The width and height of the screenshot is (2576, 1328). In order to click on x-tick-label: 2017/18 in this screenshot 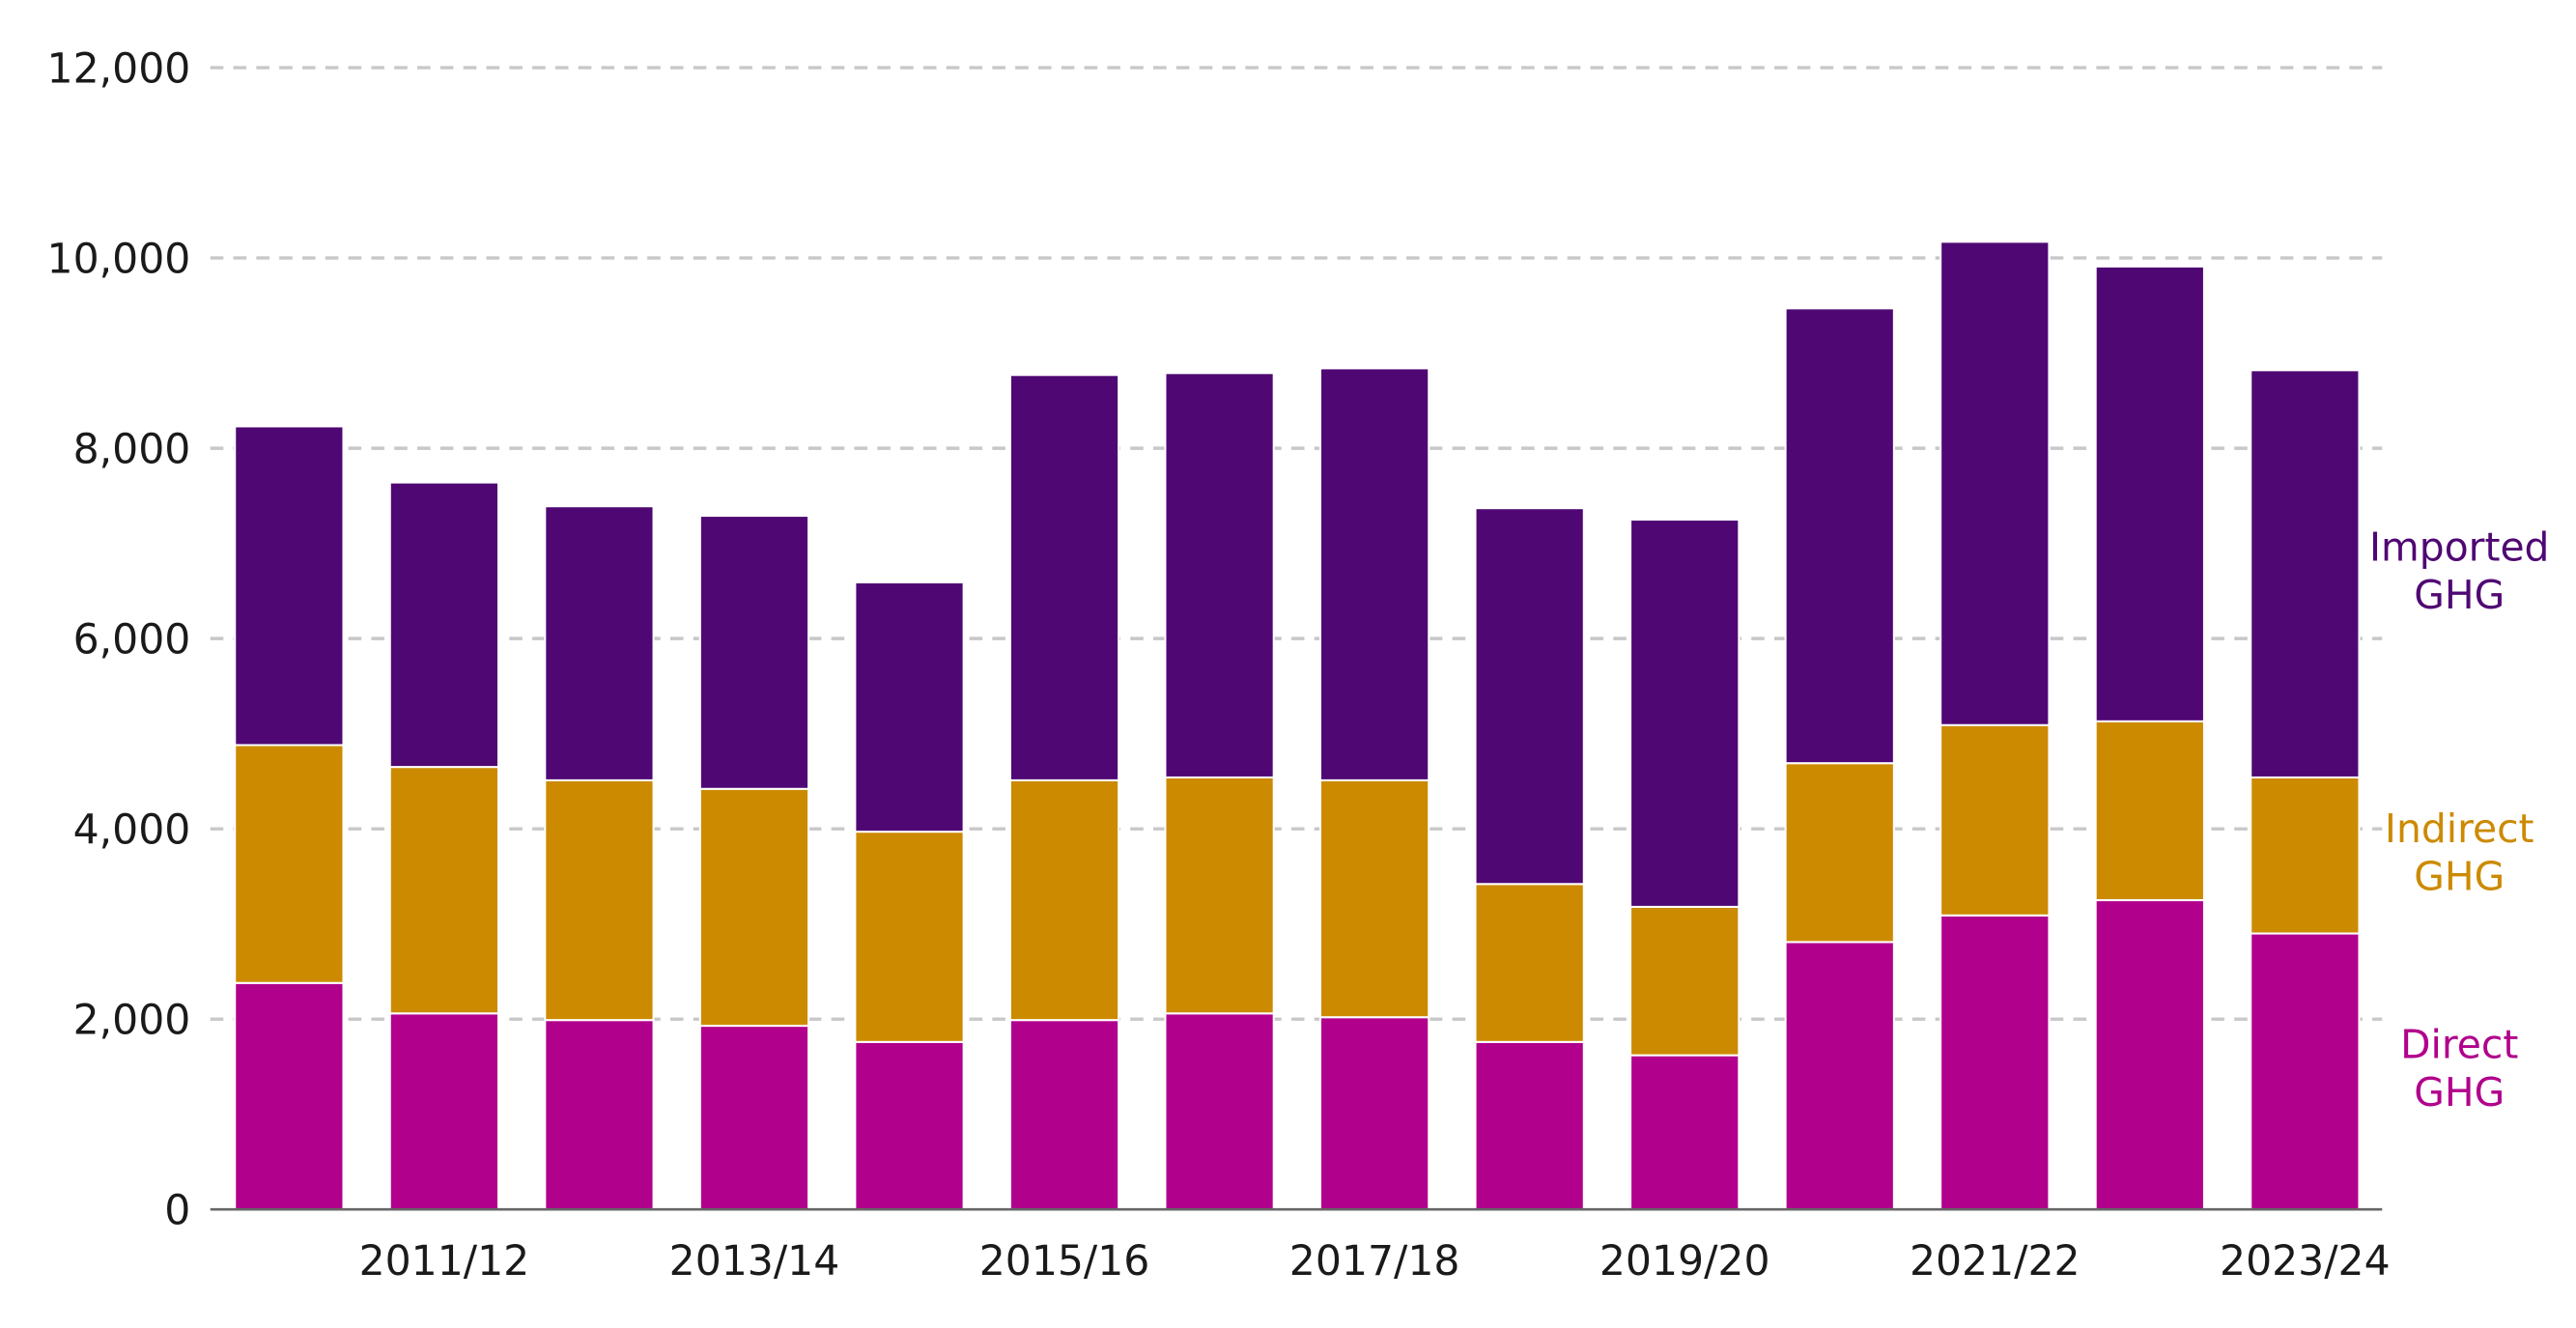, I will do `click(1374, 1262)`.